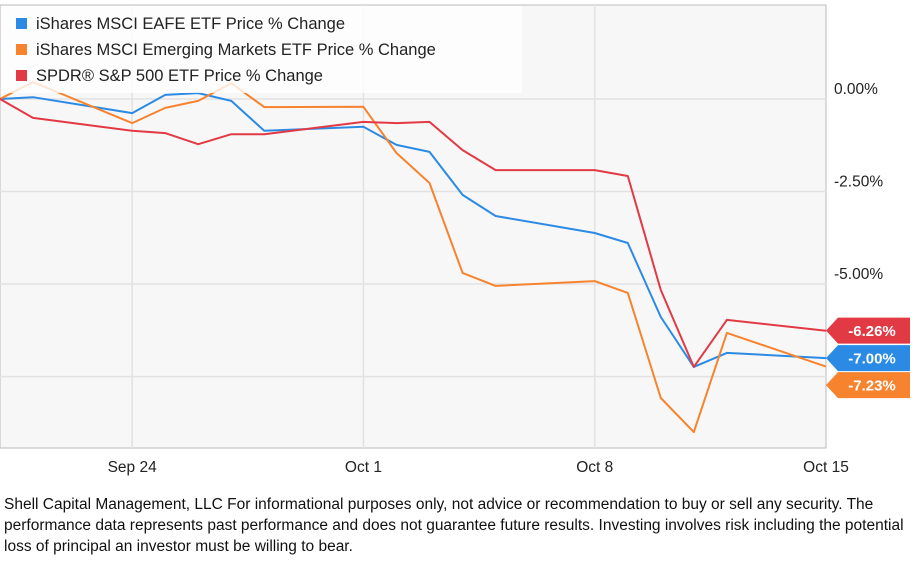 The image size is (922, 570). Describe the element at coordinates (858, 182) in the screenshot. I see `y-tick-label: -2.50%` at that location.